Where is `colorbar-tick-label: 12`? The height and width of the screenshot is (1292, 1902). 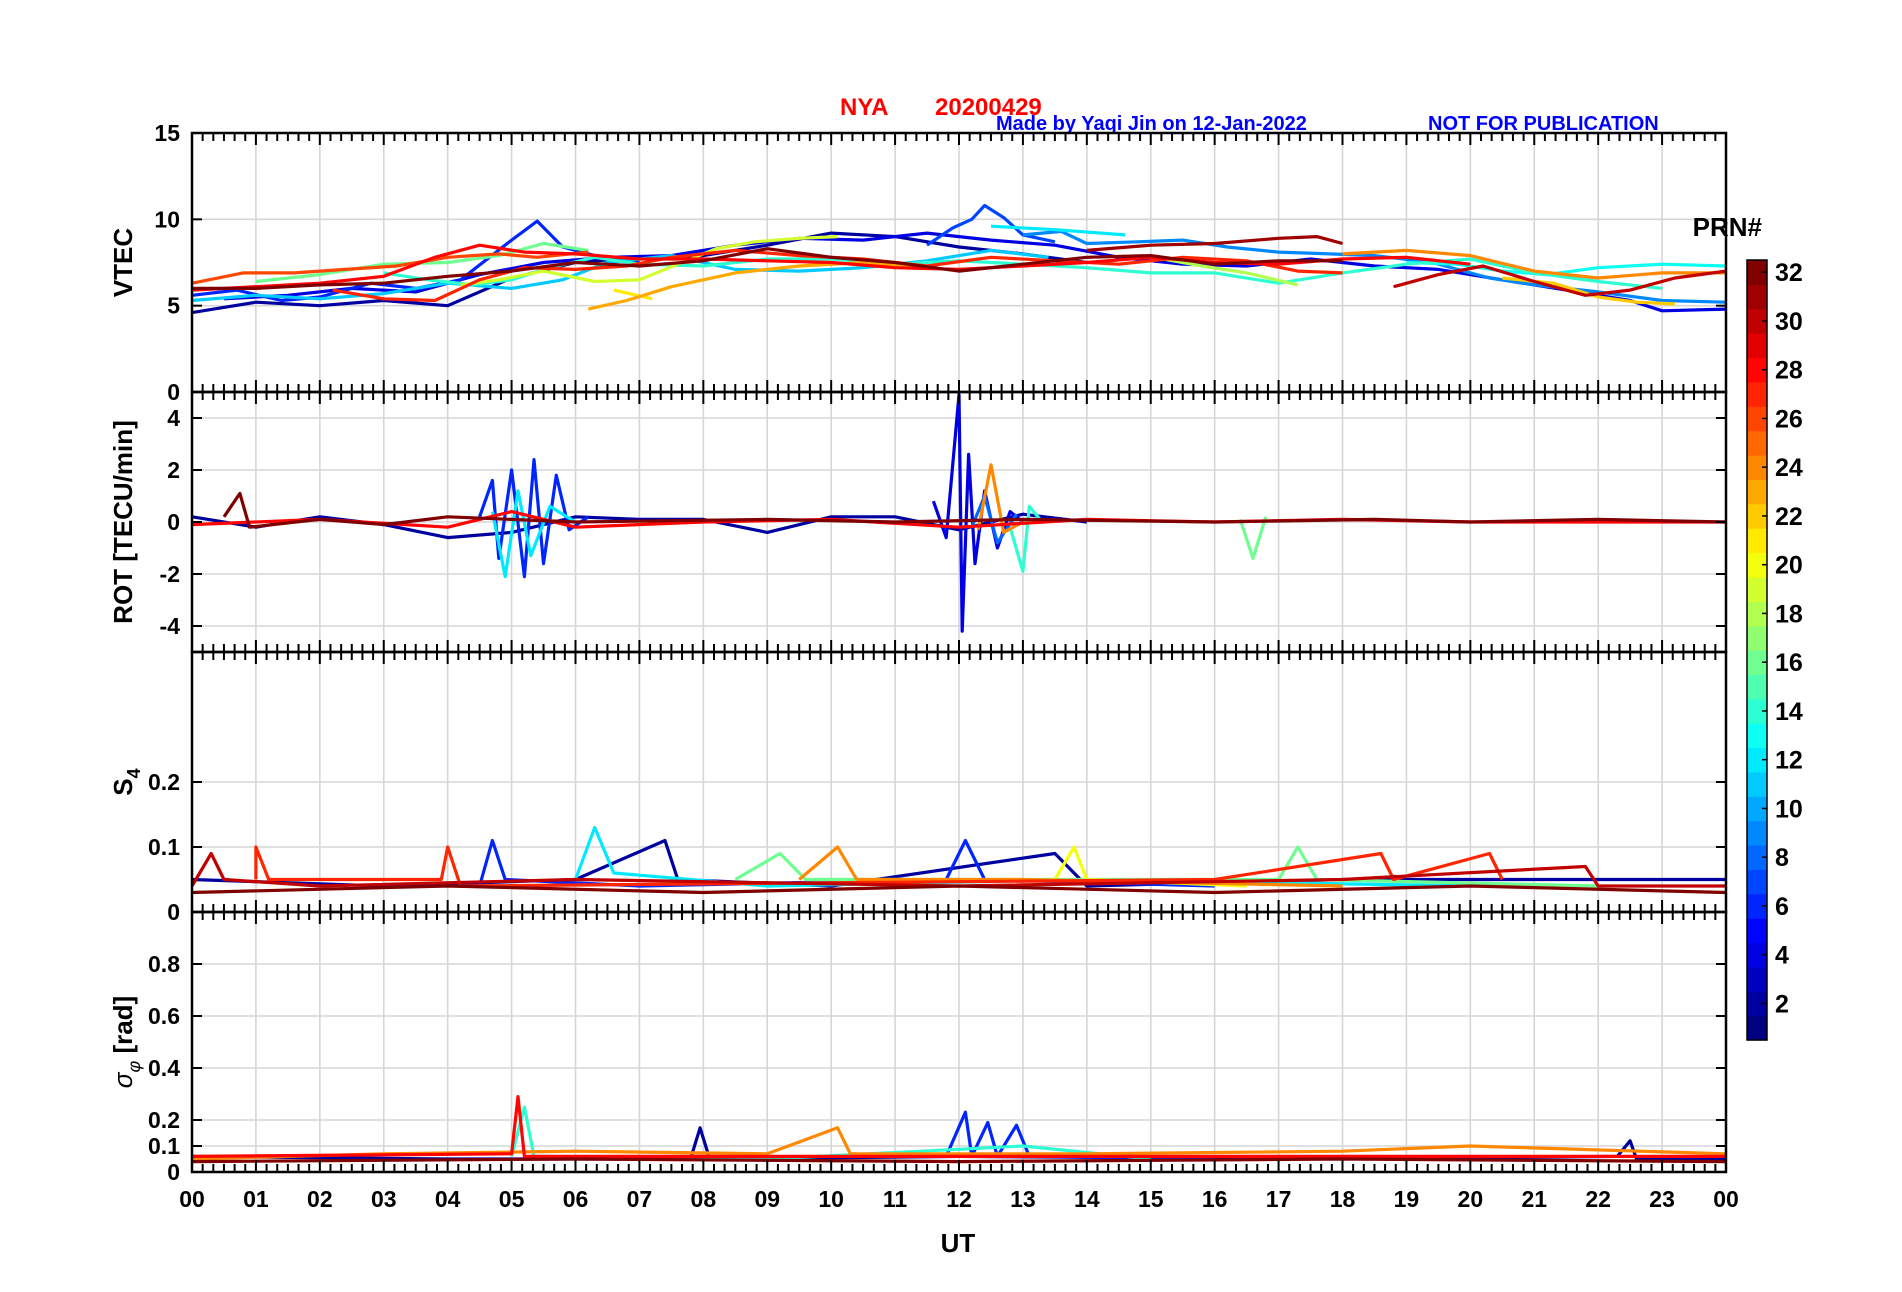
colorbar-tick-label: 12 is located at coordinates (1789, 761).